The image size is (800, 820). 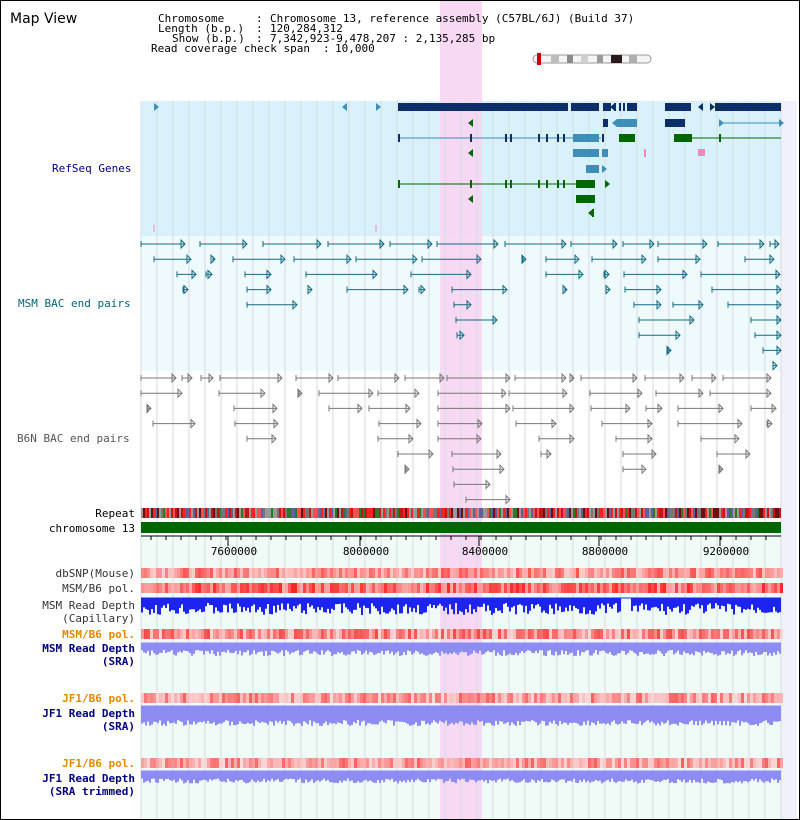 What do you see at coordinates (88, 778) in the screenshot?
I see `track-label-jf1-depth-trim: JF1 Read Depth` at bounding box center [88, 778].